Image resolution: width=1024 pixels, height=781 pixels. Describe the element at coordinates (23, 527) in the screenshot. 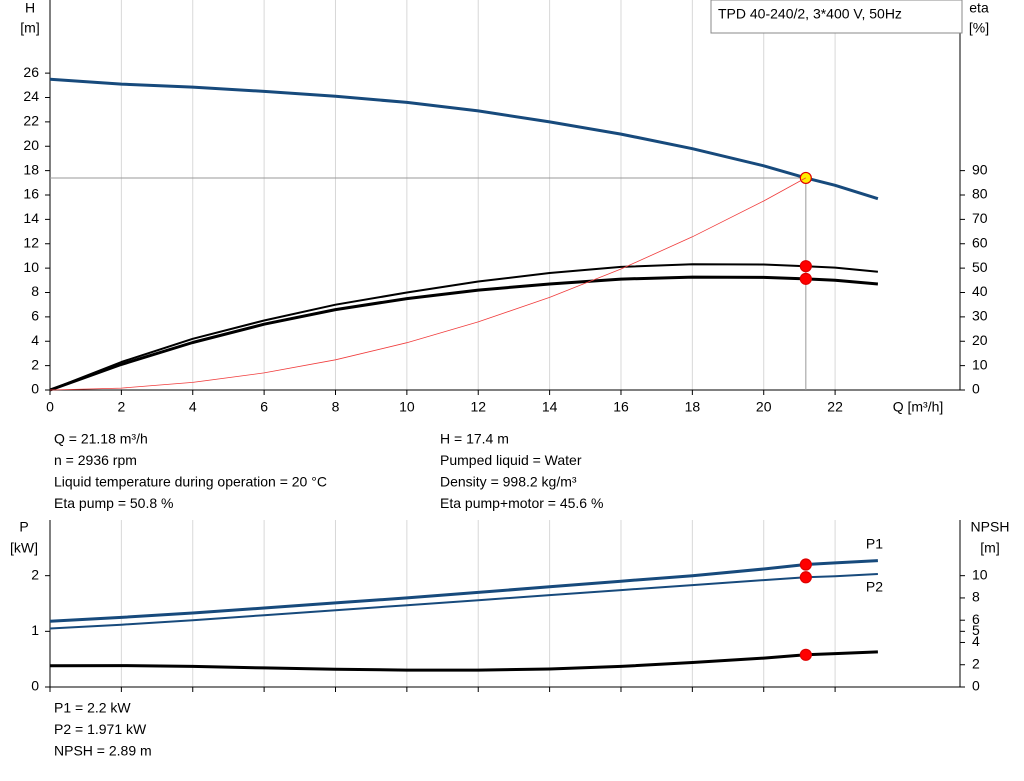

I see `y-axis-label: P` at that location.